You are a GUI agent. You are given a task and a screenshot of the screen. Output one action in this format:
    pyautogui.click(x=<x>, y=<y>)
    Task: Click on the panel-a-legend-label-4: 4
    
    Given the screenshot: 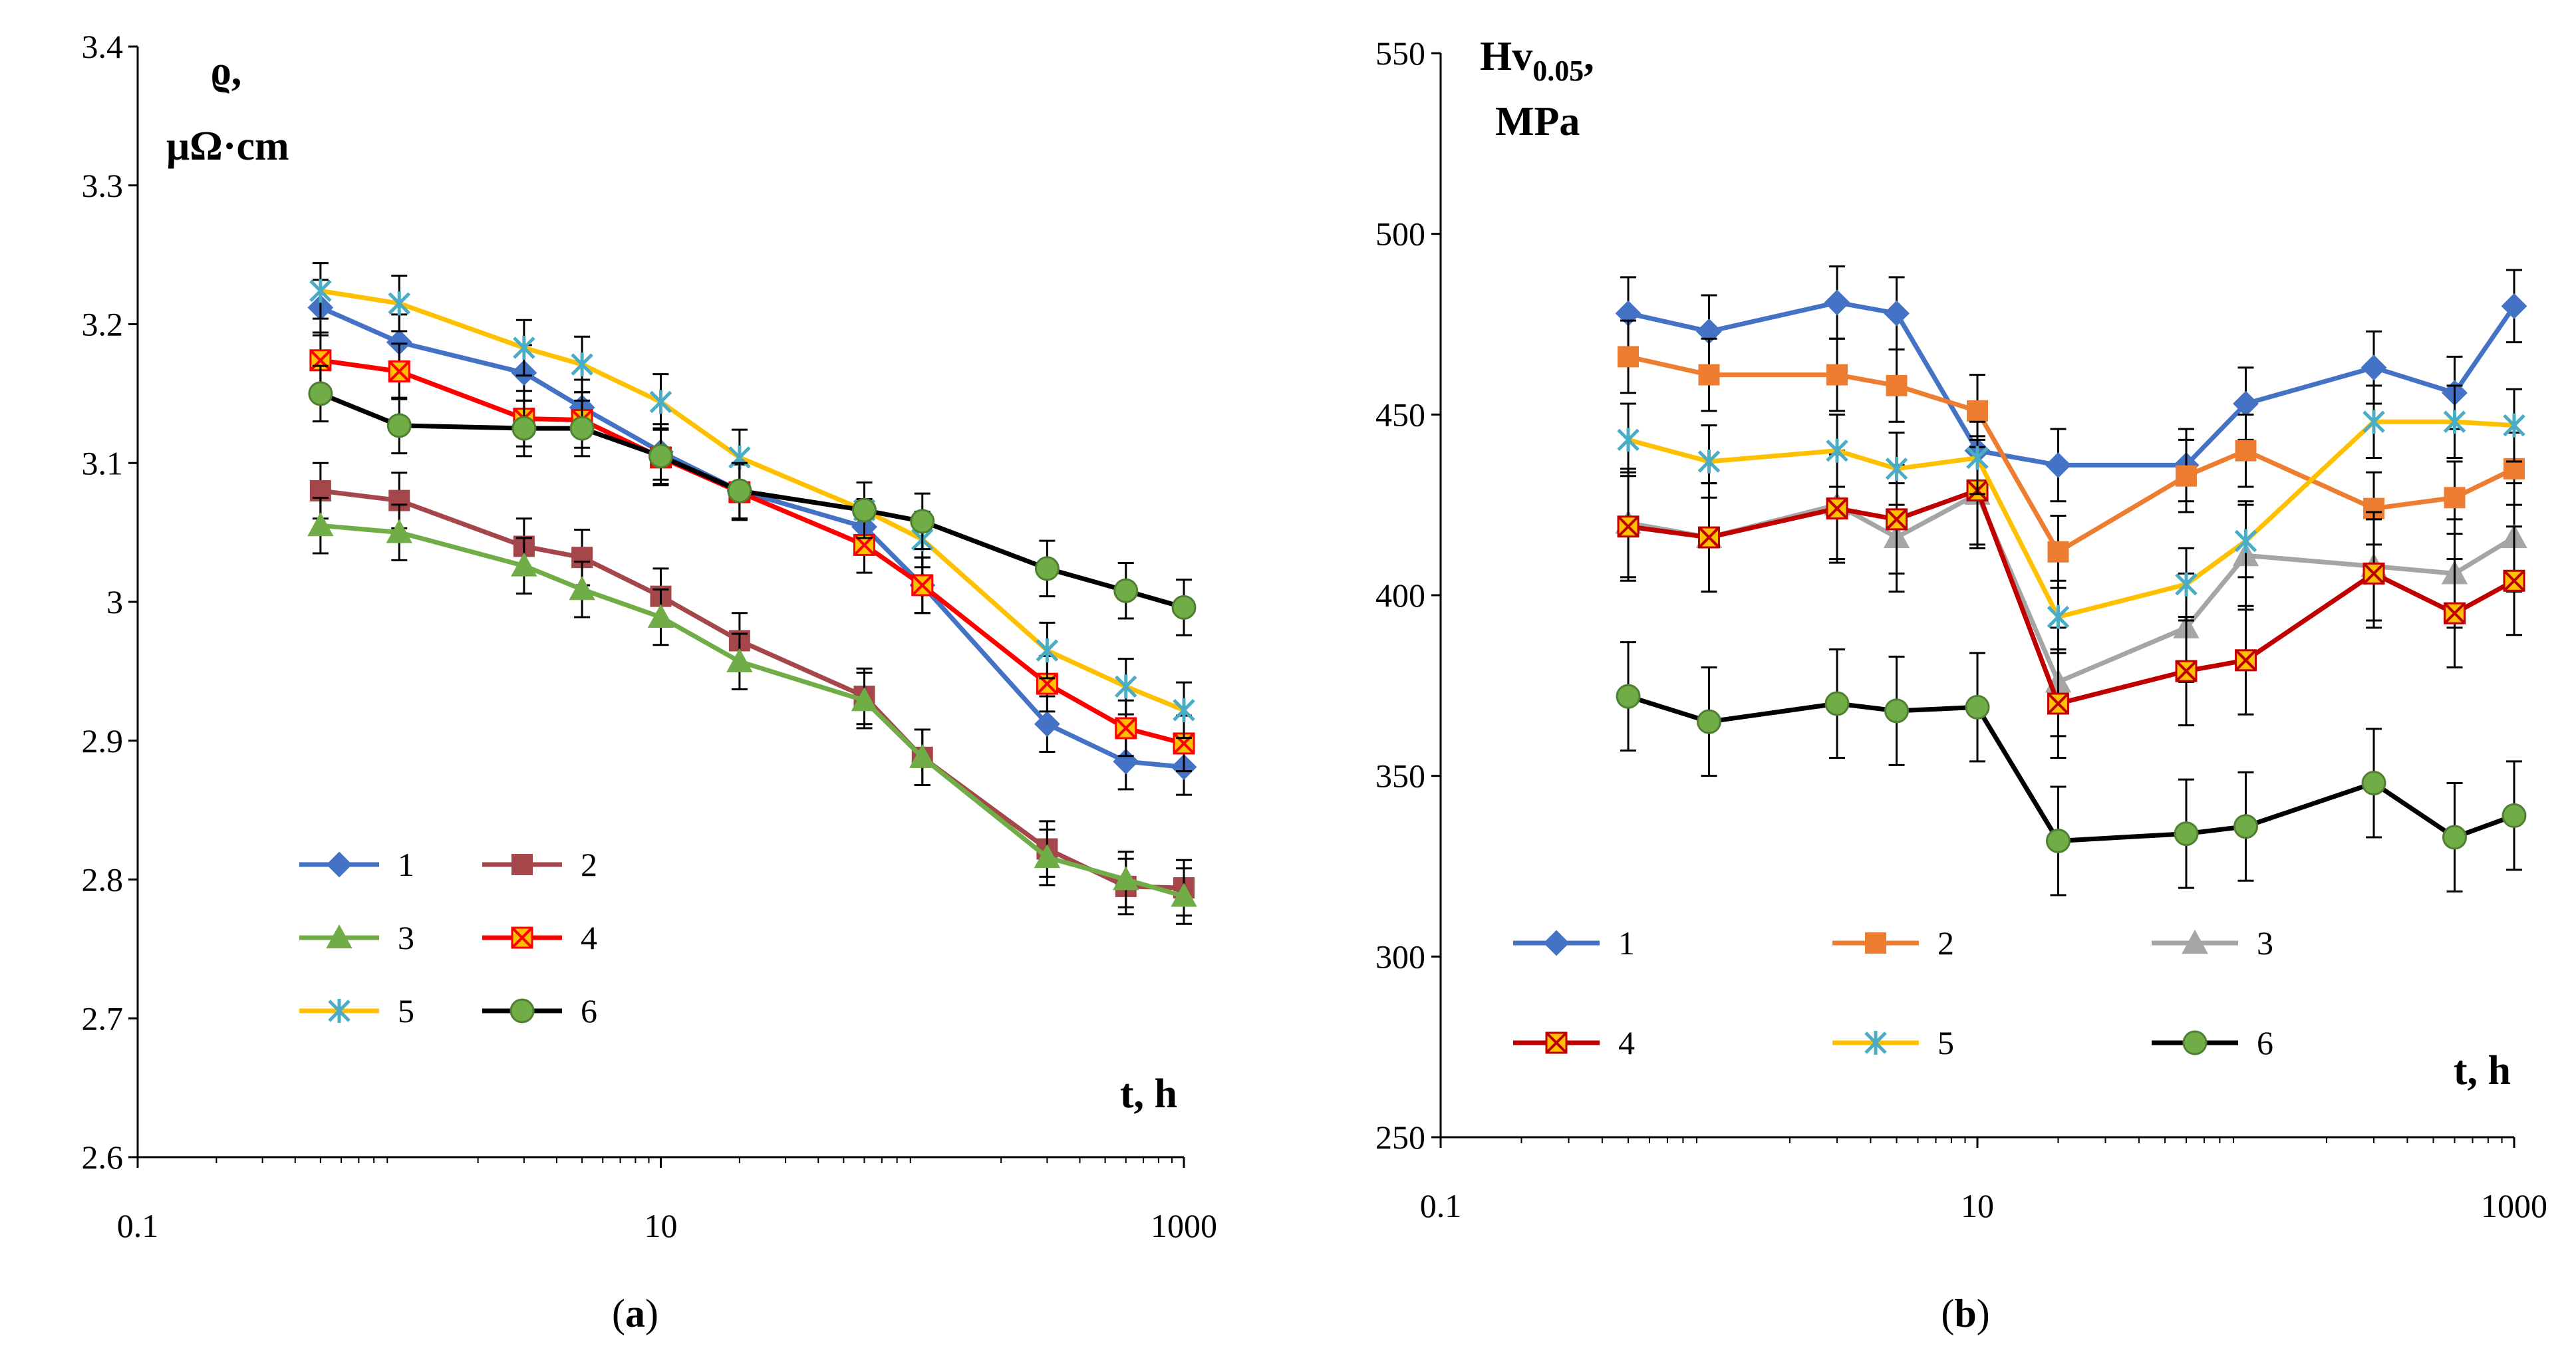 What is the action you would take?
    pyautogui.click(x=589, y=937)
    